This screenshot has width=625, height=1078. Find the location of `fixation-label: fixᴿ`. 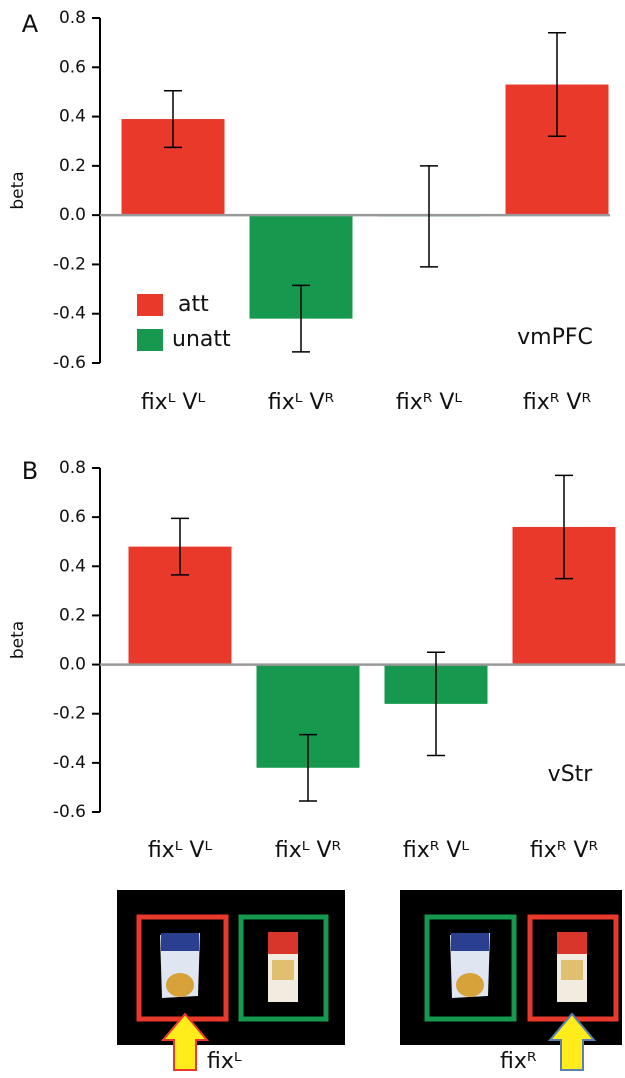

fixation-label: fixᴿ is located at coordinates (518, 1061).